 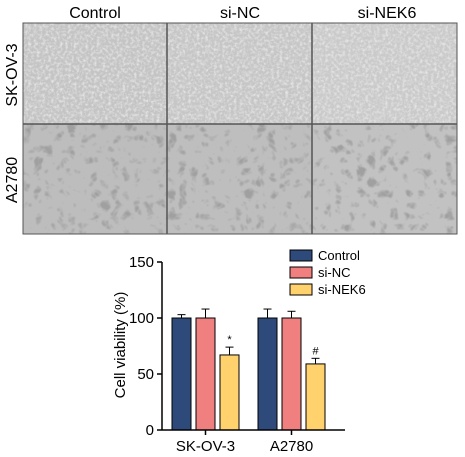 I want to click on column-label-control: Control, so click(x=95, y=13).